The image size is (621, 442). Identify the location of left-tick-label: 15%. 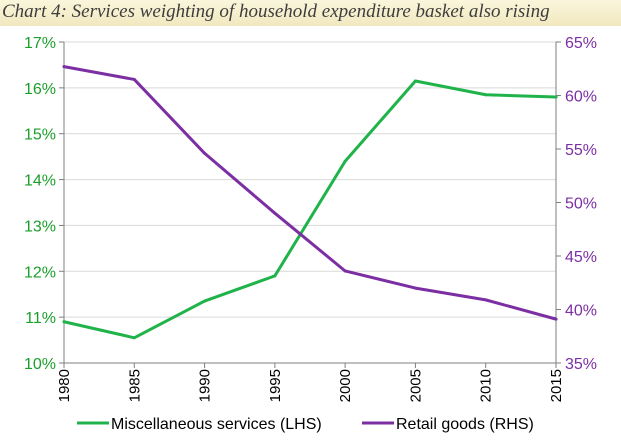
(40, 135).